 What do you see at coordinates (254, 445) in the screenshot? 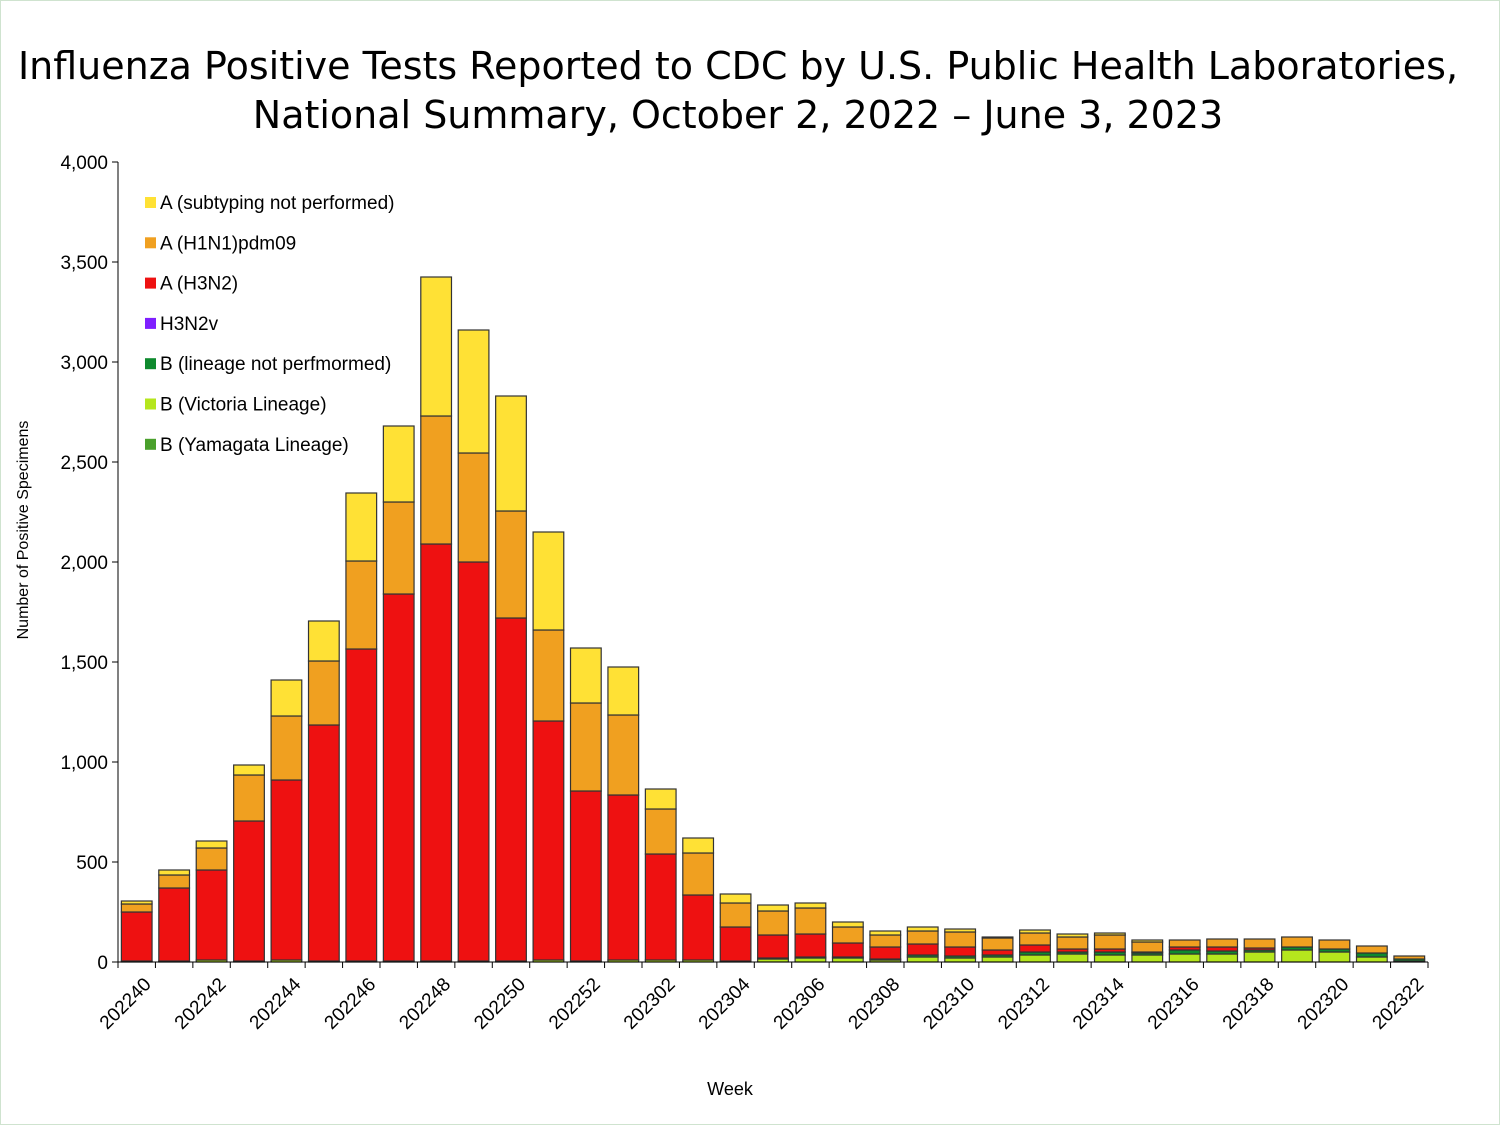
I see `legend-label: B (Yamagata Lineage)` at bounding box center [254, 445].